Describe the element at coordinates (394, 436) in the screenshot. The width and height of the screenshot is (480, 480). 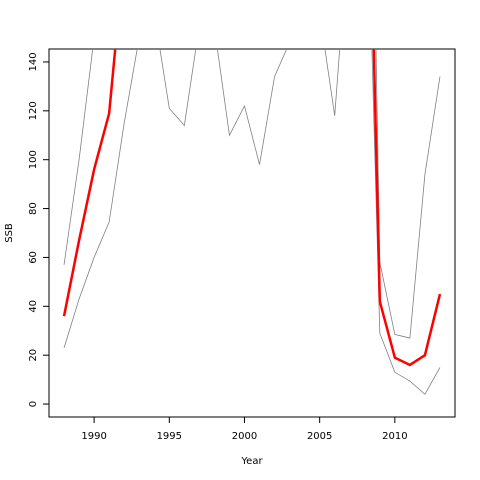
I see `x-tick-label: 2010` at that location.